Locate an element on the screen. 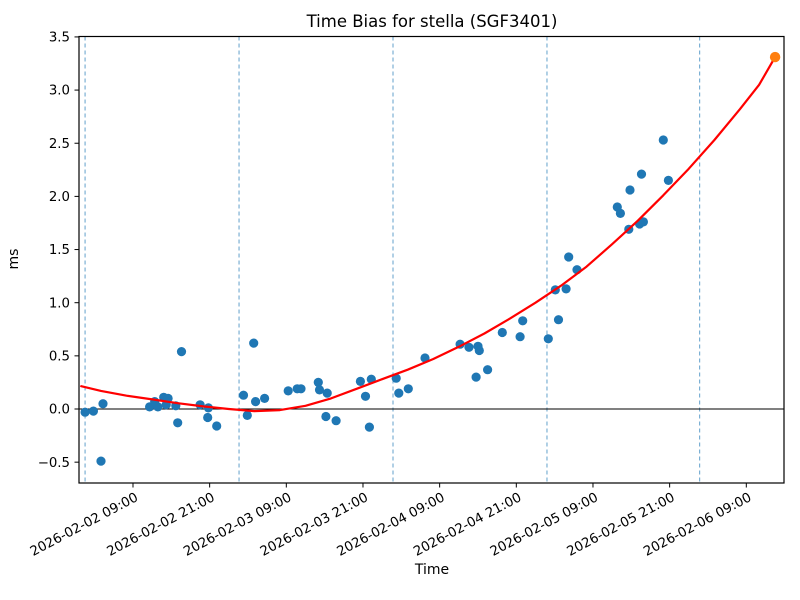 The image size is (800, 600). y-tick-label: 3.0 is located at coordinates (59, 91).